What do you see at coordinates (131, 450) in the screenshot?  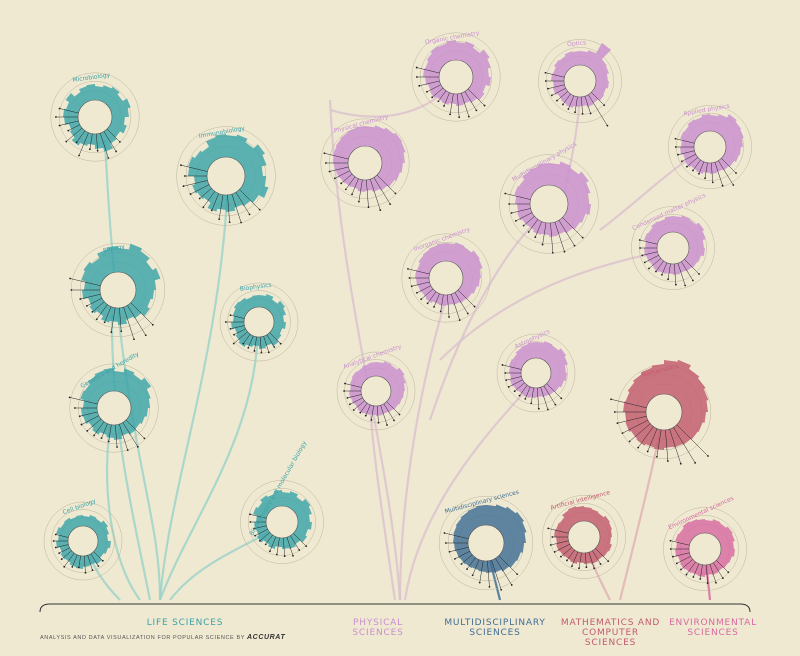 I see `branch` at bounding box center [131, 450].